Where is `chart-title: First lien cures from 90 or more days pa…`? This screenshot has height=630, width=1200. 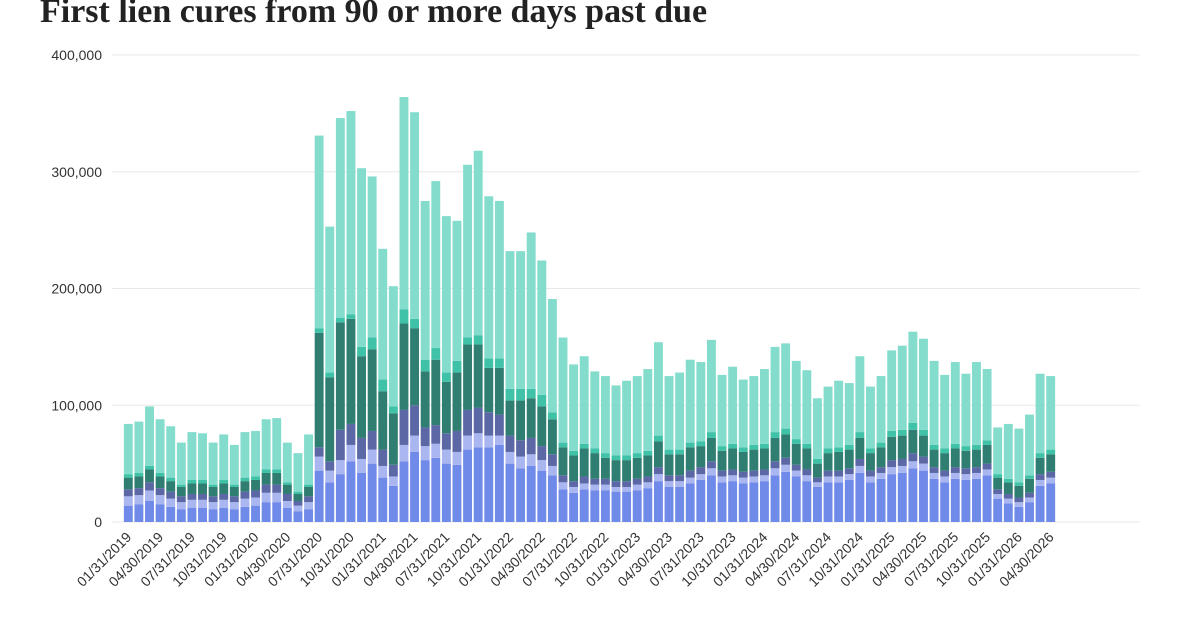
chart-title: First lien cures from 90 or more days pa… is located at coordinates (373, 15).